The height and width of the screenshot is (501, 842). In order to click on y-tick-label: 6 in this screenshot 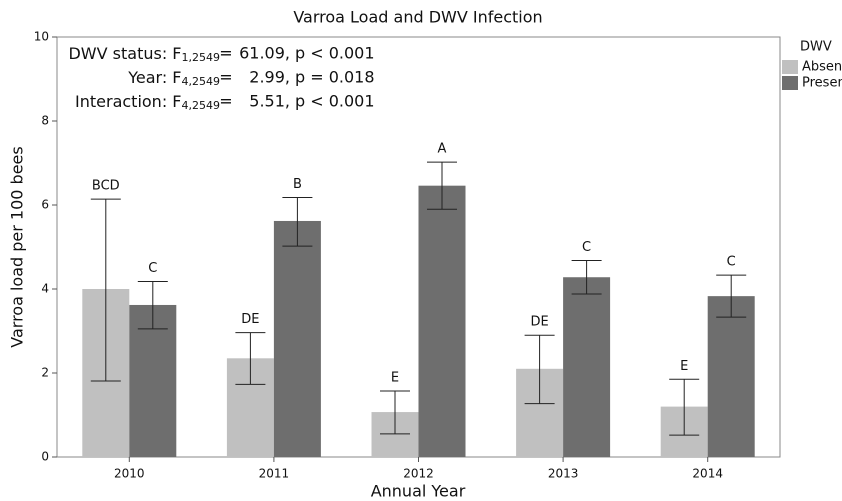, I will do `click(45, 205)`.